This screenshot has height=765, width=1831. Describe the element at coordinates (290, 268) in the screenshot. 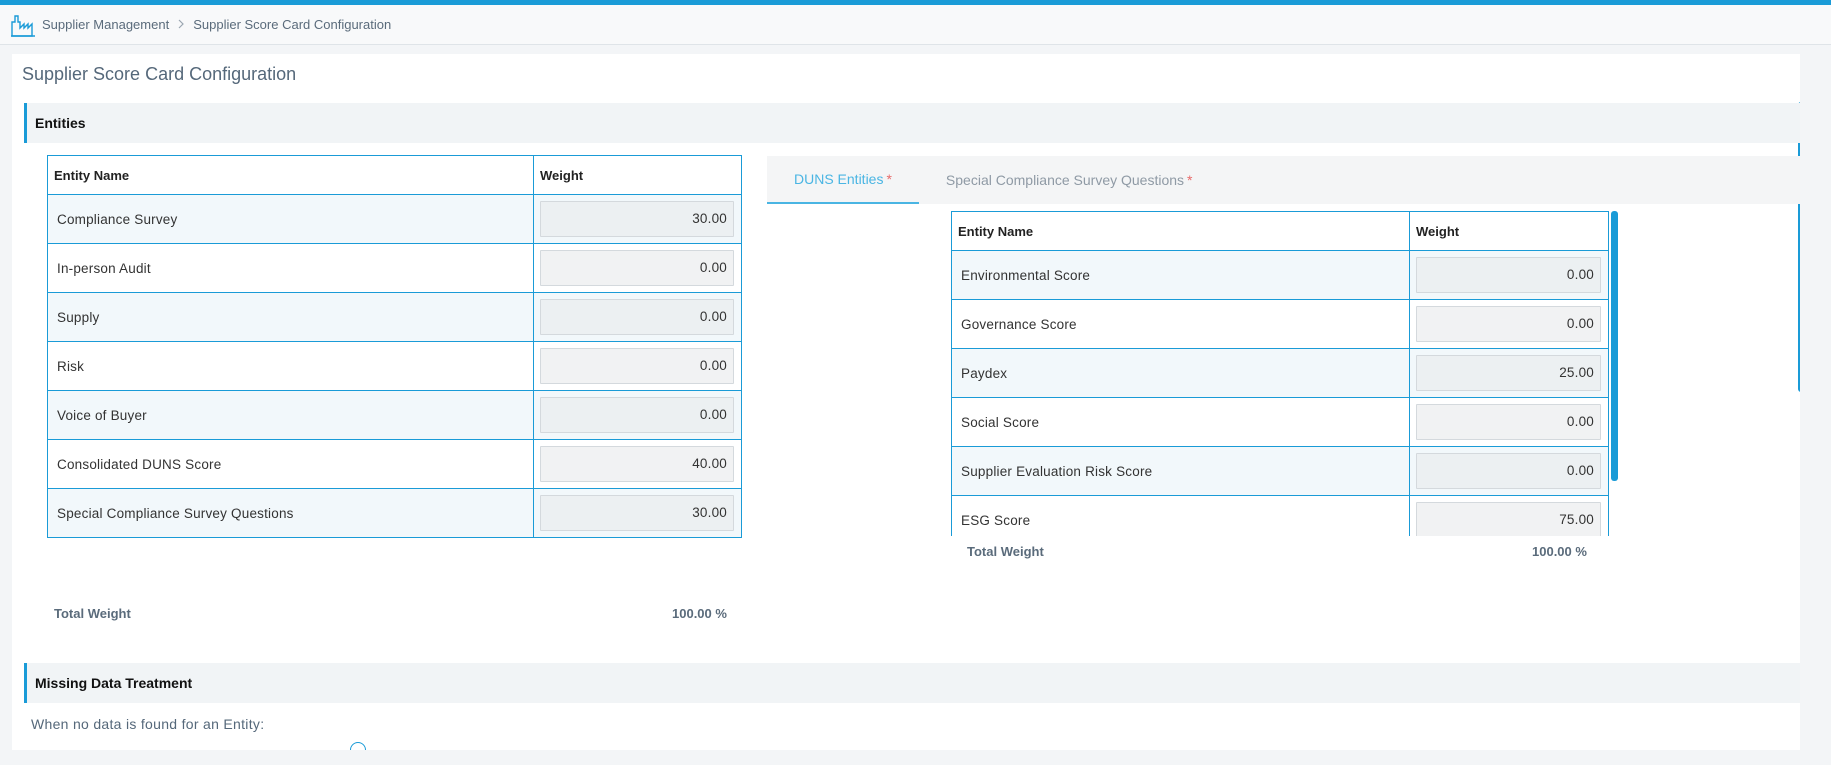

I see `entity-name-cell: In-person Audit` at that location.